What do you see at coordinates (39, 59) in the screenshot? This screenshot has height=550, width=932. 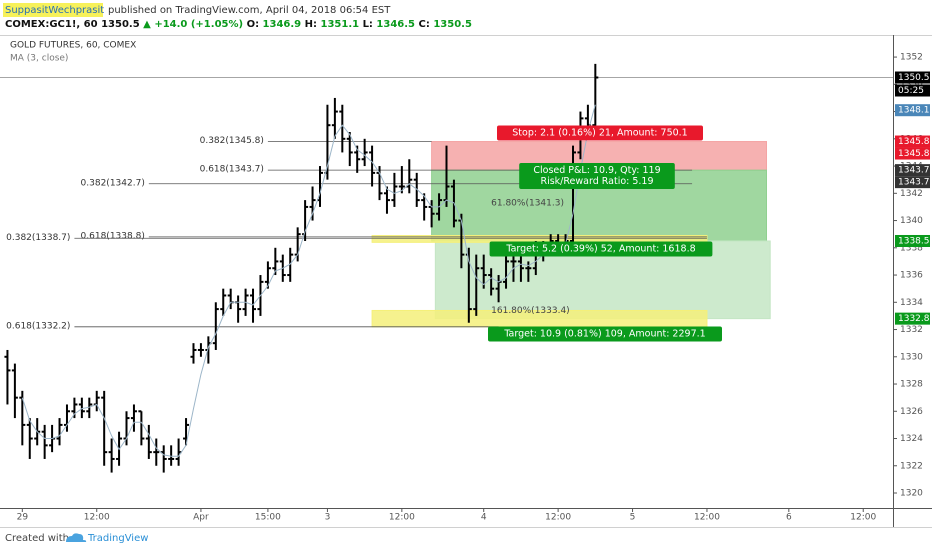 I see `legend-entry: MA (3, close)` at bounding box center [39, 59].